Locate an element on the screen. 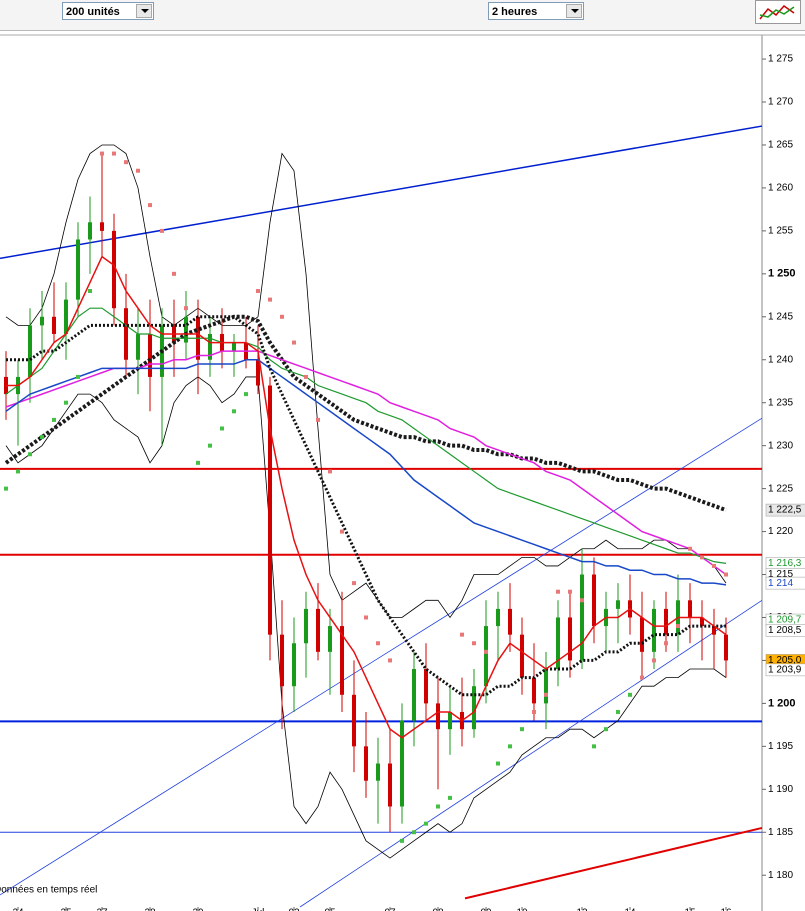 This screenshot has height=911, width=805. x-tick-label: 24 is located at coordinates (18, 909).